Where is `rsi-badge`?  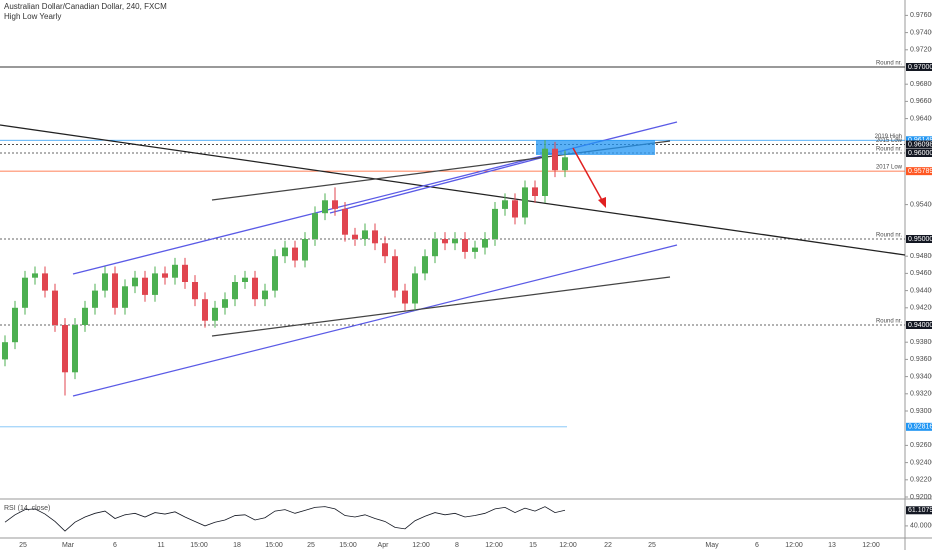 rsi-badge is located at coordinates (919, 510).